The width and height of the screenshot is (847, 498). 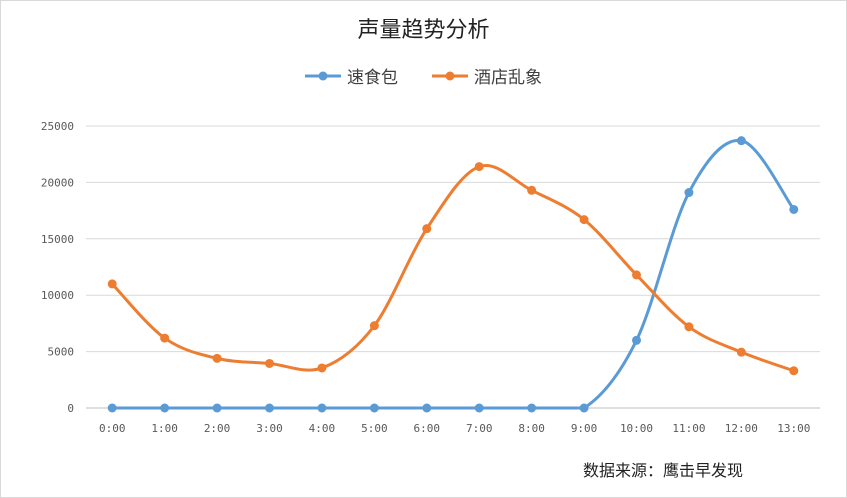 What do you see at coordinates (531, 428) in the screenshot?
I see `x-tick-label: 8:00` at bounding box center [531, 428].